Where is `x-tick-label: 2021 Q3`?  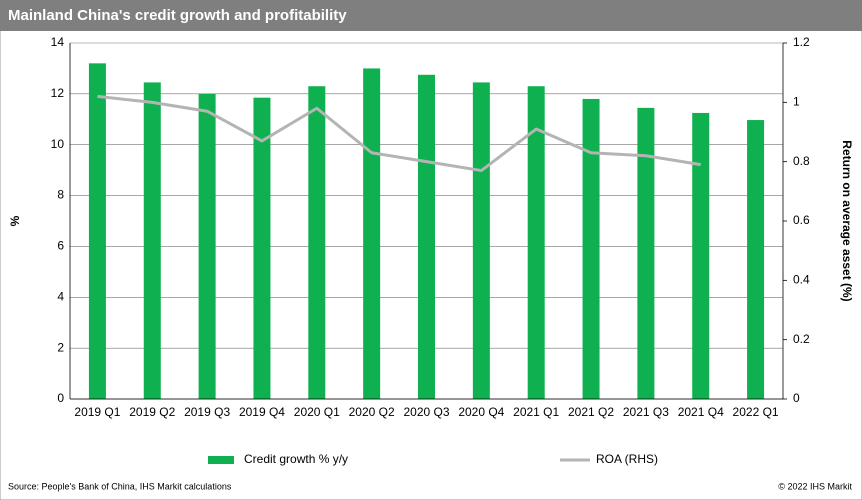
x-tick-label: 2021 Q3 is located at coordinates (646, 412).